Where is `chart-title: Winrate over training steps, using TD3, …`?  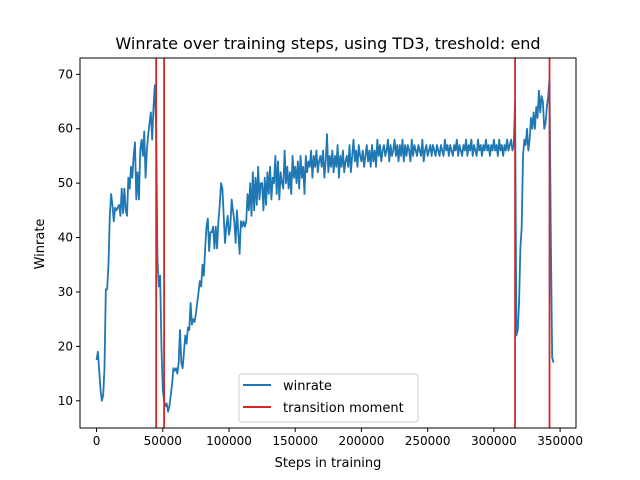 chart-title: Winrate over training steps, using TD3, … is located at coordinates (327, 43).